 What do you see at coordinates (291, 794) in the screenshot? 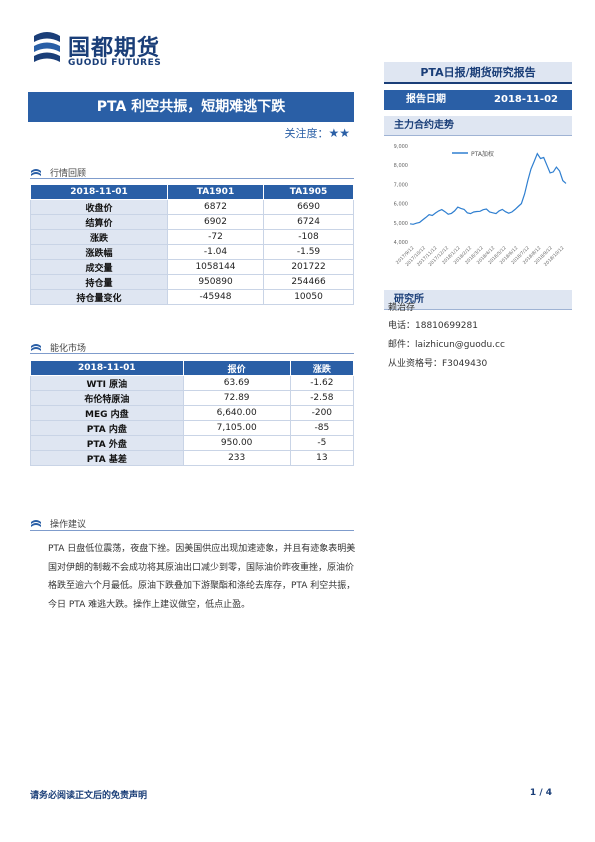
I see `page-footer: 请务必阅读正文后的免责声明 1 / 4` at bounding box center [291, 794].